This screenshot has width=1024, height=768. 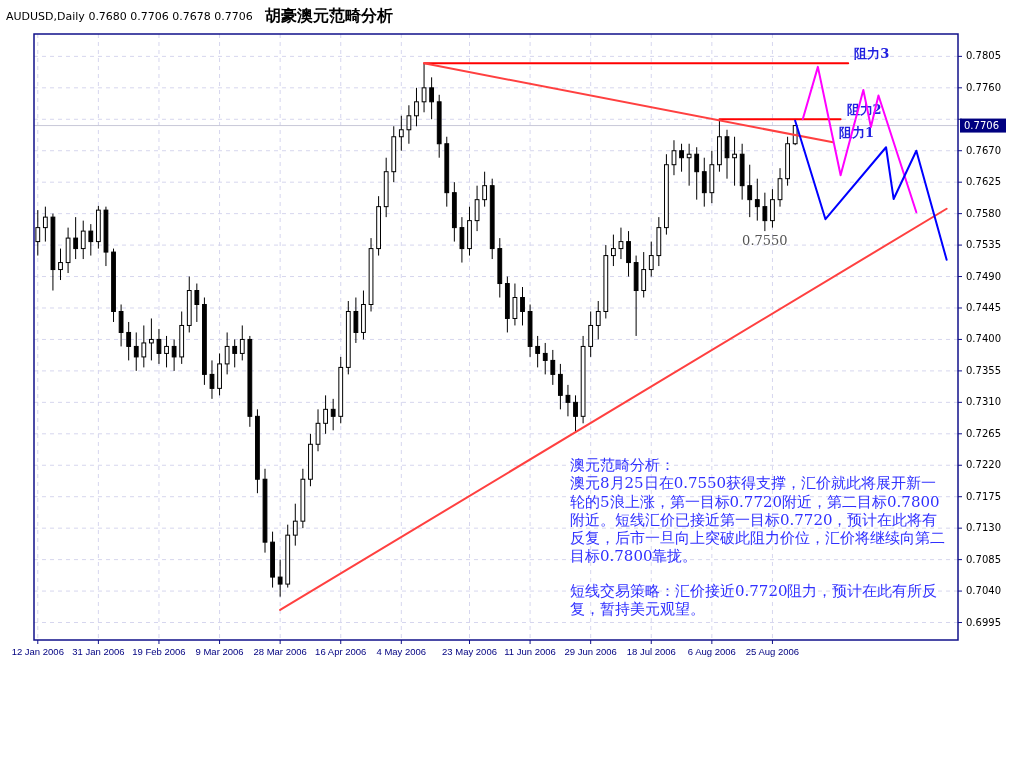 What do you see at coordinates (469, 651) in the screenshot?
I see `x-tick-label: 23 May 2006` at bounding box center [469, 651].